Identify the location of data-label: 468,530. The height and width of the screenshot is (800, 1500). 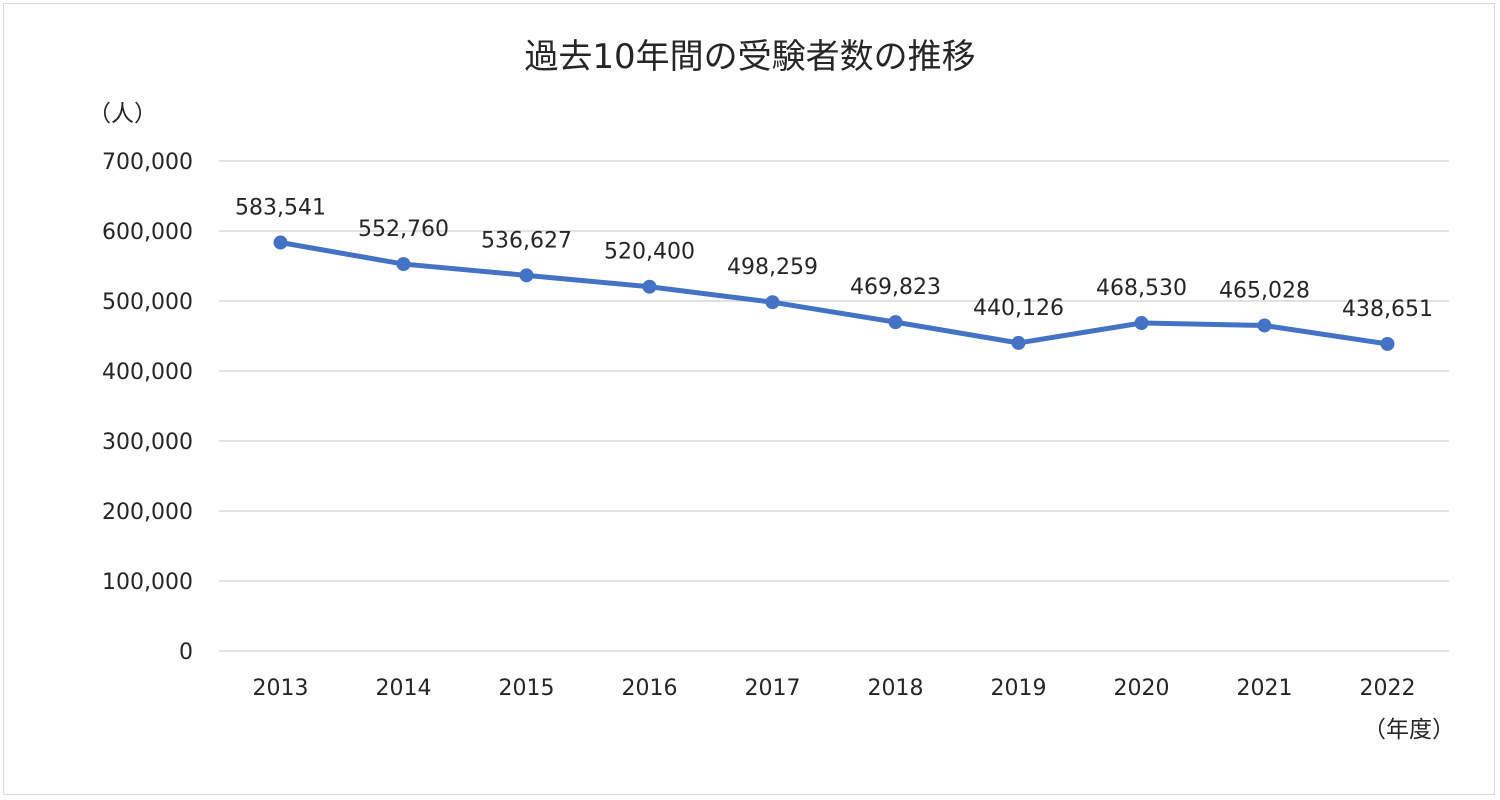
(1141, 288).